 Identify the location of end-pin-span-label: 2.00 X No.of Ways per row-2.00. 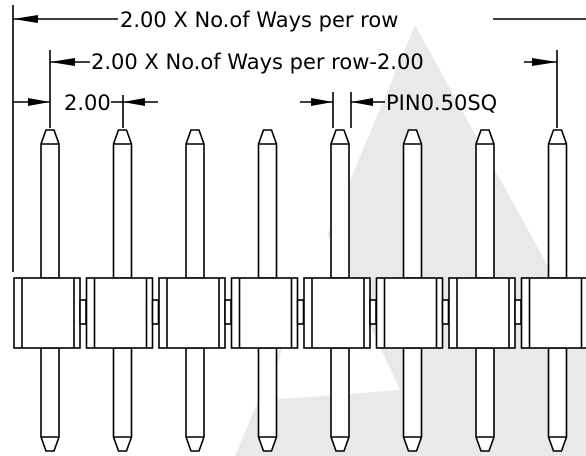
(257, 62).